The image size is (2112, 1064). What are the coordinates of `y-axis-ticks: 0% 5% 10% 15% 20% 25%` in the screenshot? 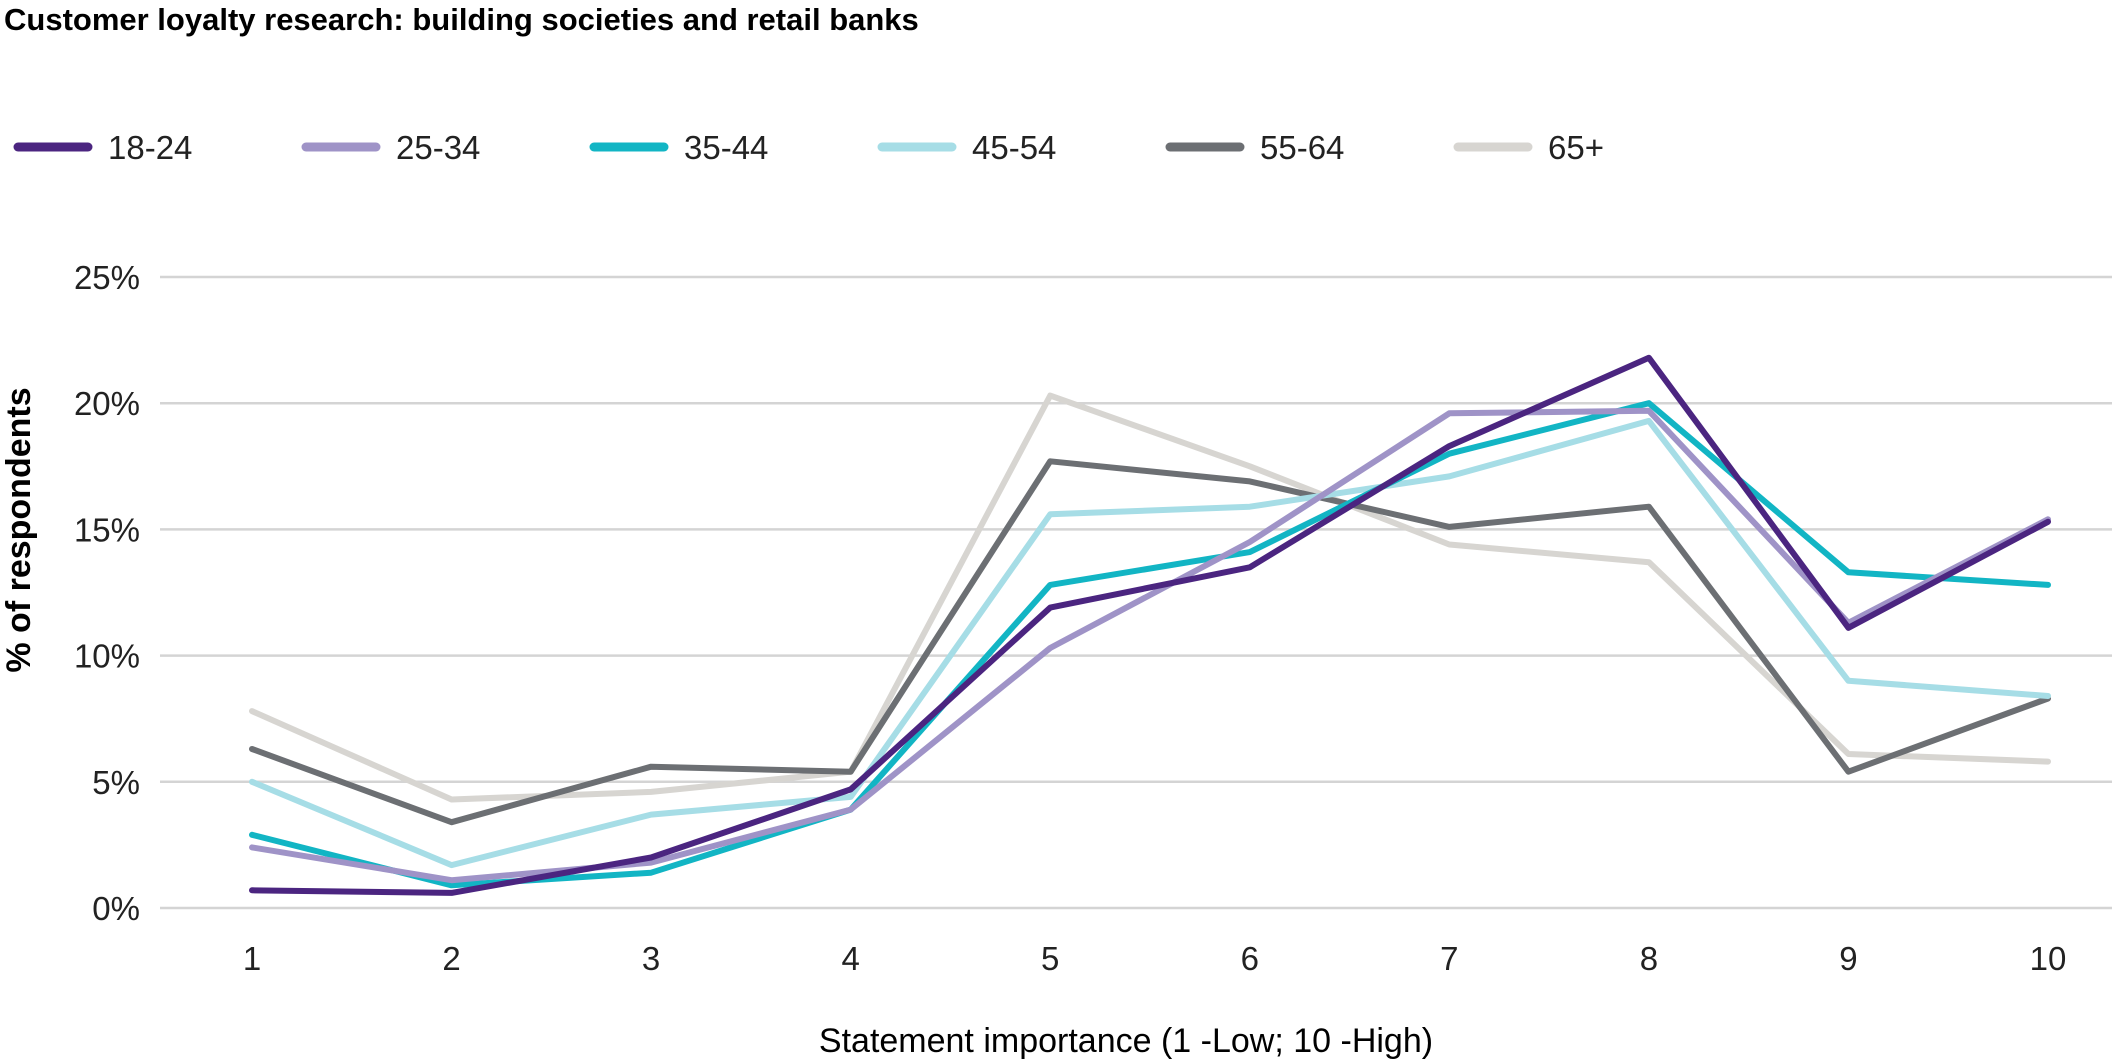 It's located at (107, 593).